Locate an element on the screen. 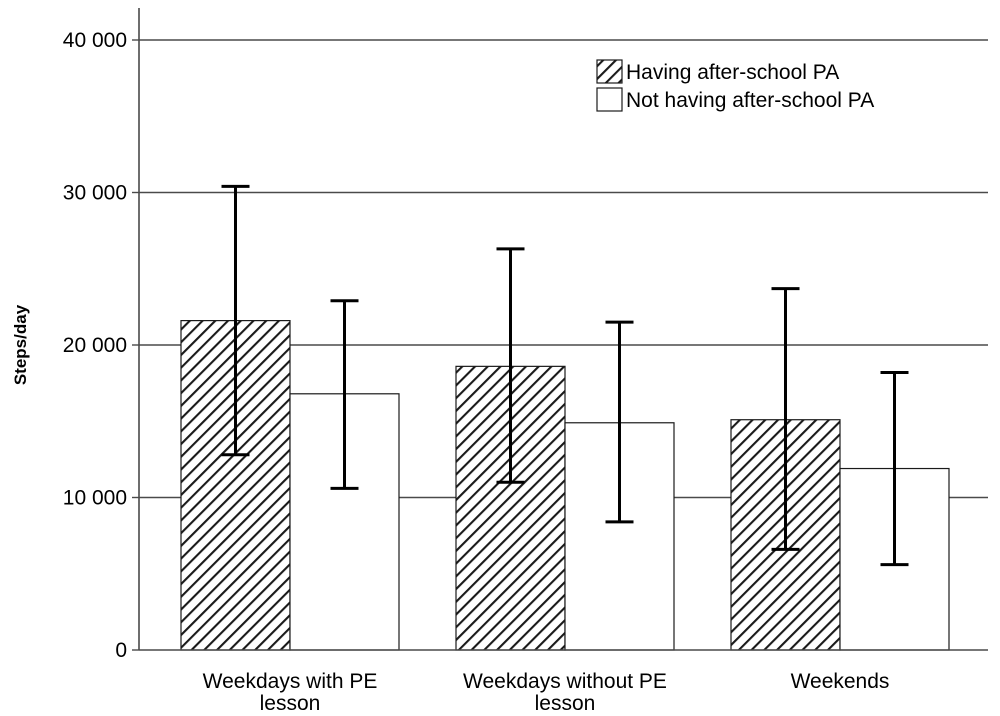  legend-label: Having after-school PA is located at coordinates (732, 72).